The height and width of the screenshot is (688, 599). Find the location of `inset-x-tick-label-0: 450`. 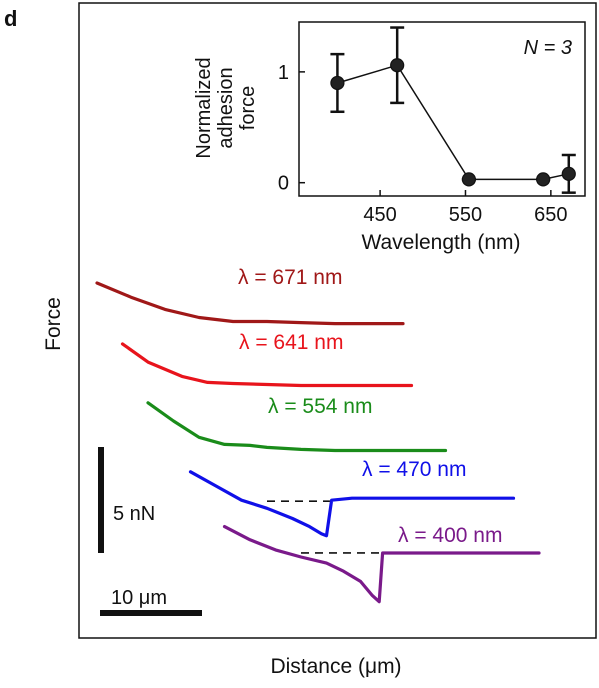

inset-x-tick-label-0: 450 is located at coordinates (379, 215).